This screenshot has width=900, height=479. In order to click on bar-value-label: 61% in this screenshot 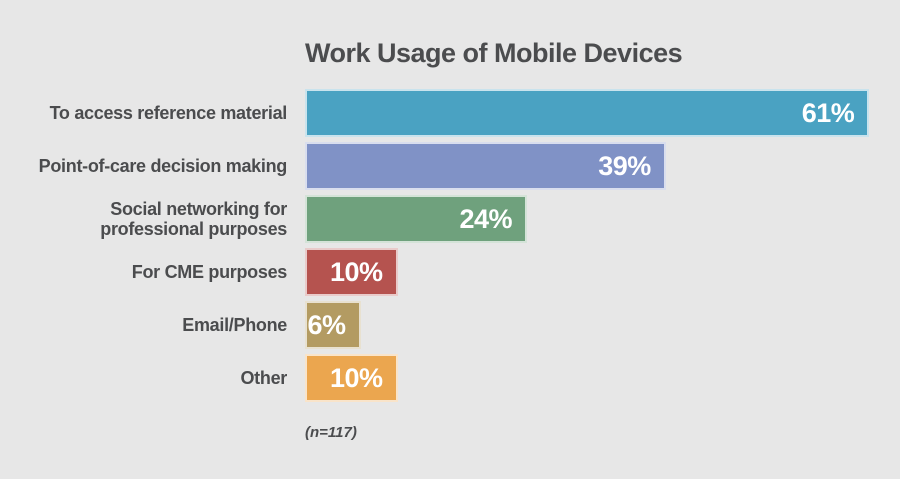, I will do `click(828, 112)`.